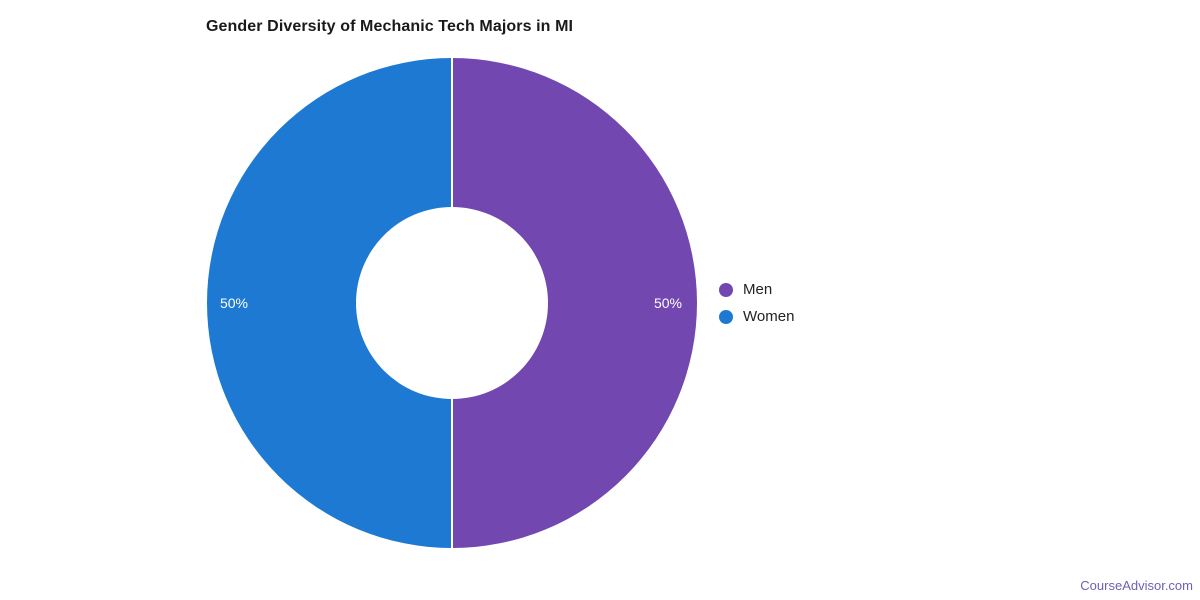 The width and height of the screenshot is (1200, 600). Describe the element at coordinates (234, 303) in the screenshot. I see `slice-label-women: 50%` at that location.